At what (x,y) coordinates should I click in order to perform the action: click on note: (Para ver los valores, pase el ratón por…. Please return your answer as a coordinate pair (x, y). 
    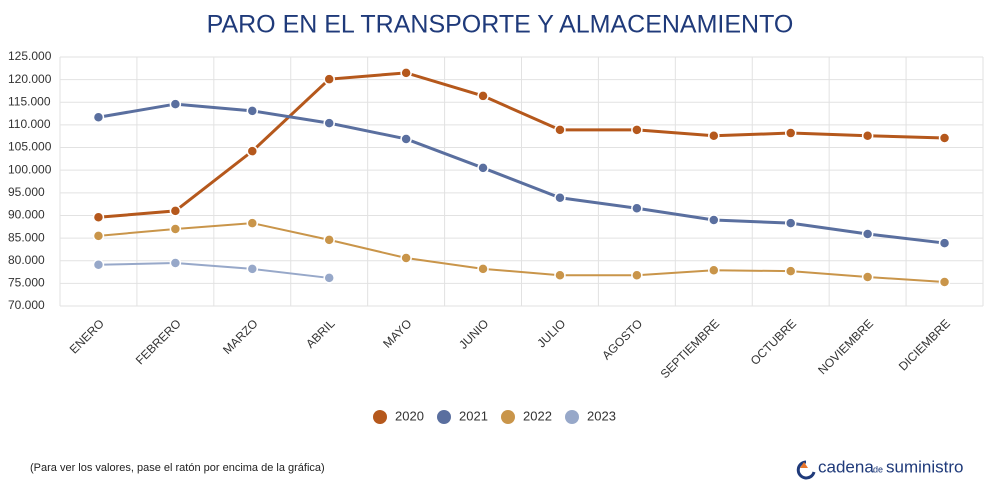
    Looking at the image, I should click on (177, 468).